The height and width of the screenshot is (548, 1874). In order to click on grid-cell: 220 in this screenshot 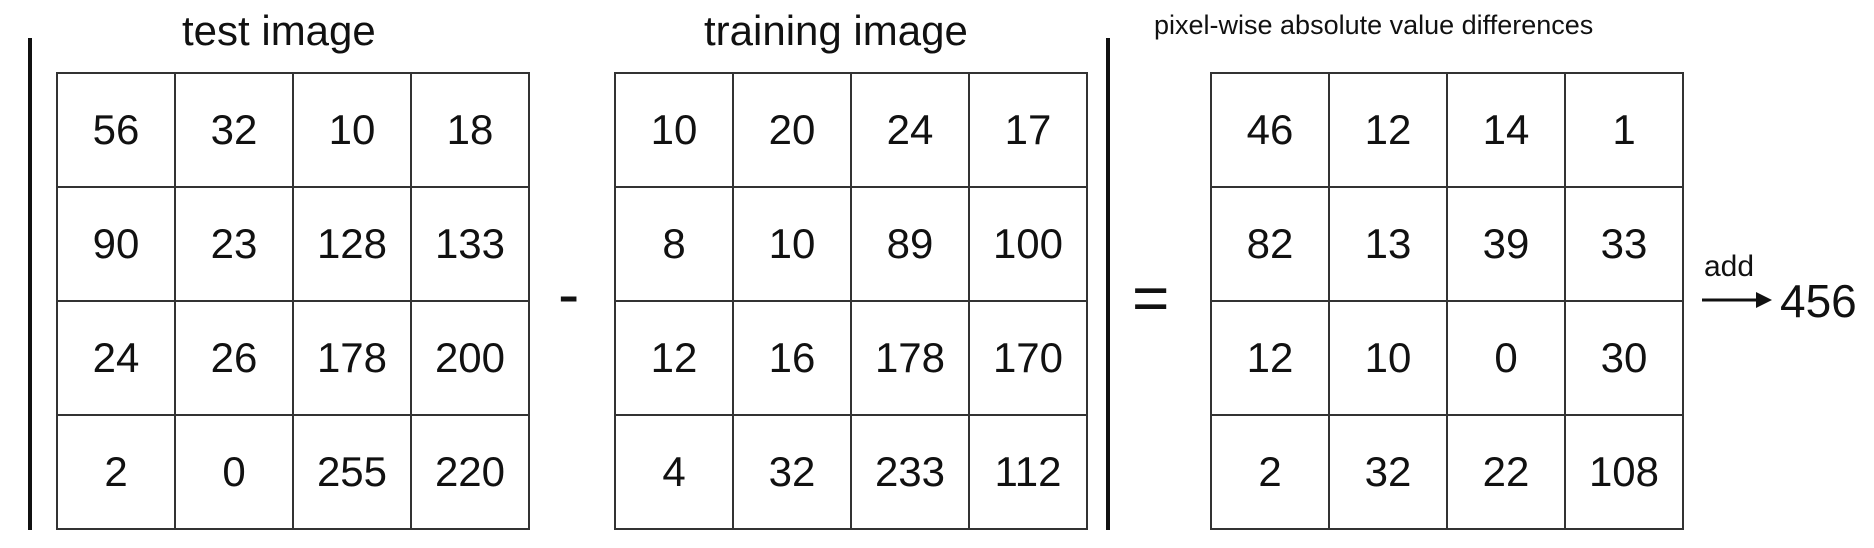, I will do `click(470, 472)`.